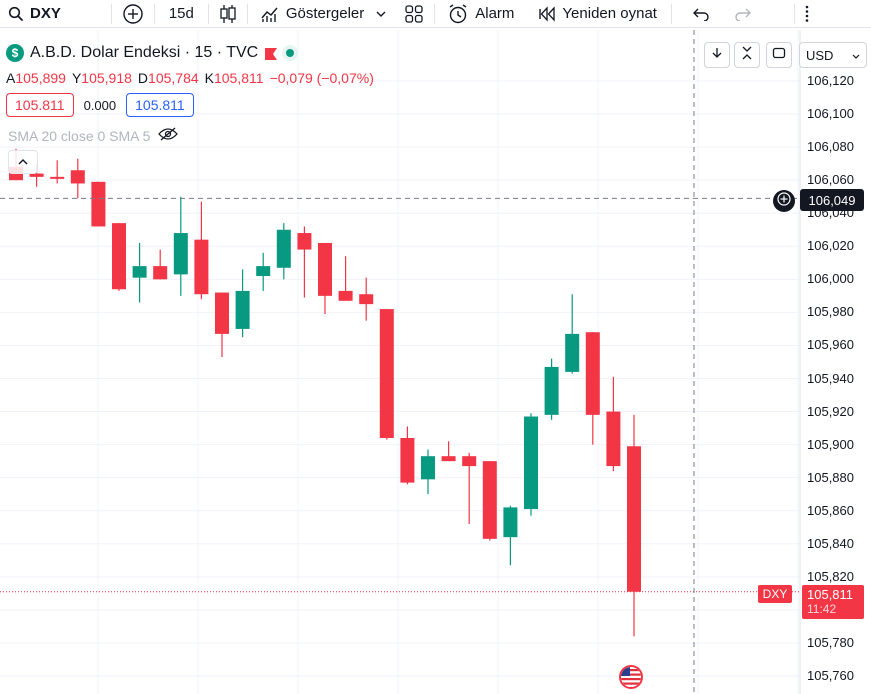 The height and width of the screenshot is (694, 871). I want to click on bid-ask-row: 105.811 0.000 105.811, so click(100, 105).